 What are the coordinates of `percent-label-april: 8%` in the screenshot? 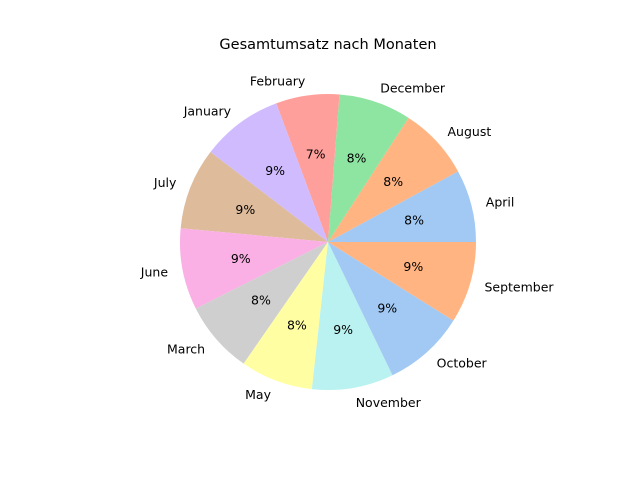 It's located at (414, 220).